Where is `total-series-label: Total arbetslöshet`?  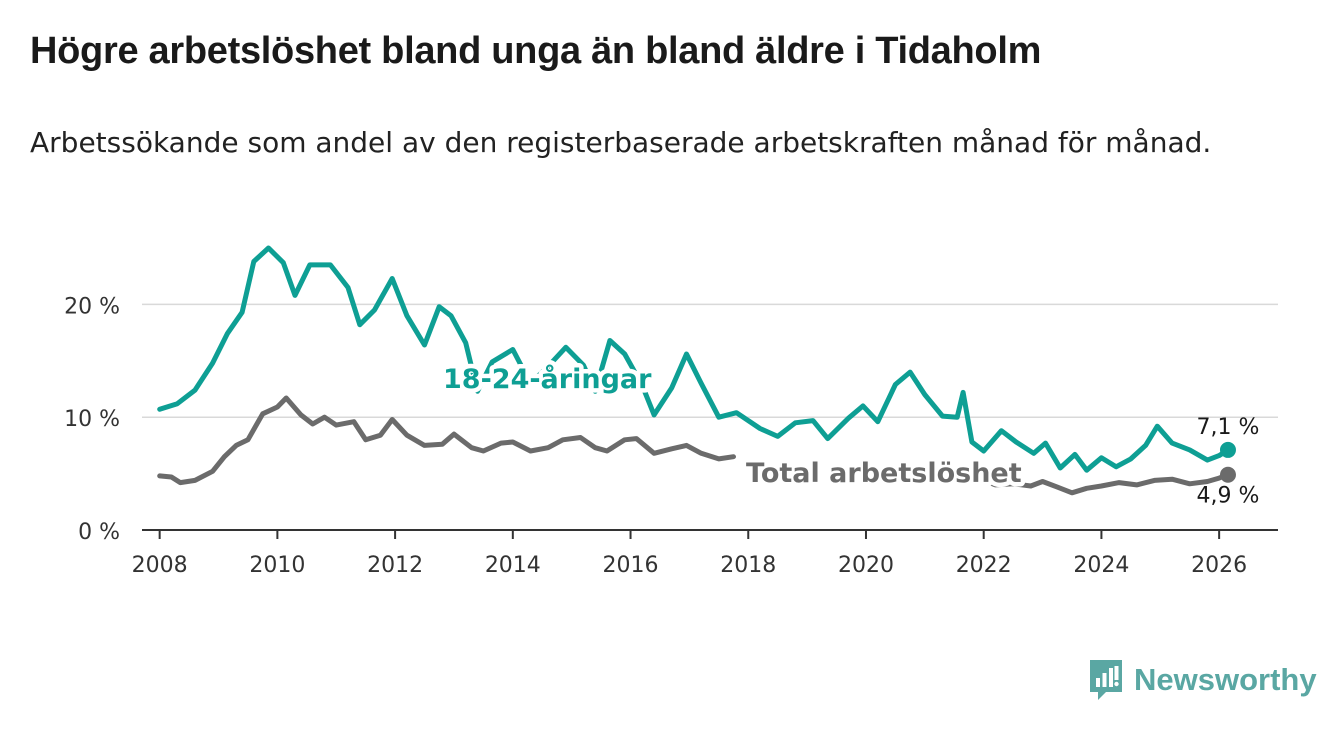
total-series-label: Total arbetslöshet is located at coordinates (884, 473).